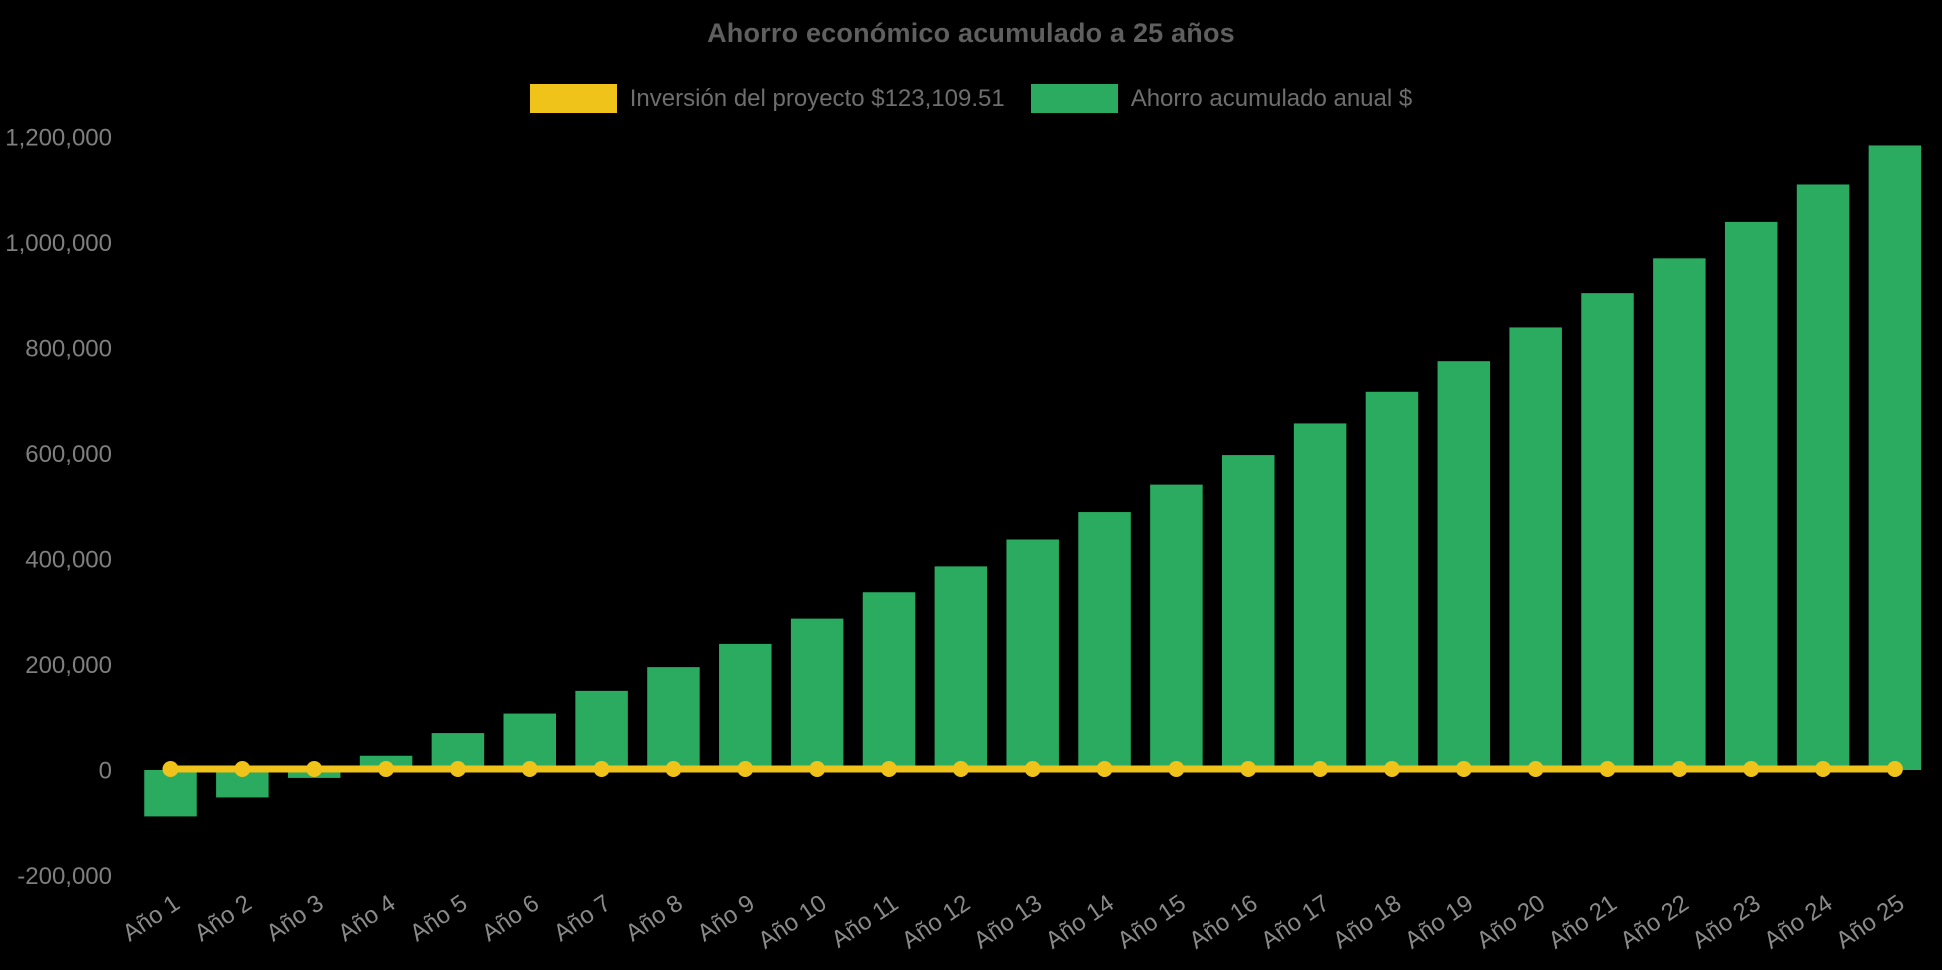 The width and height of the screenshot is (1942, 970). Describe the element at coordinates (510, 918) in the screenshot. I see `x-label-año-6: Año 6` at that location.